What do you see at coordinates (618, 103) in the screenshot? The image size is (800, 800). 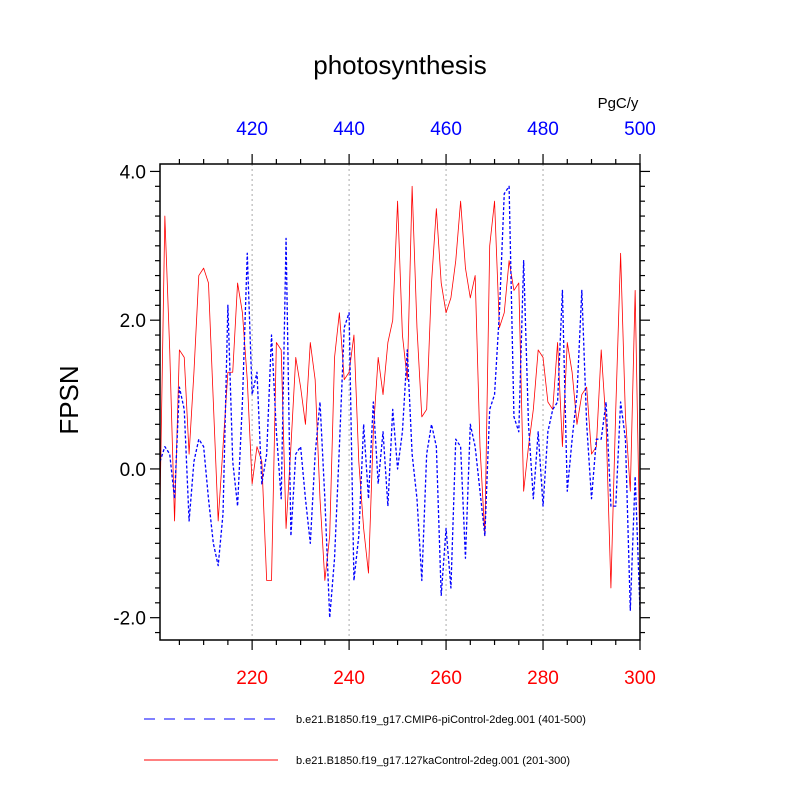 I see `units-label: PgC/y` at bounding box center [618, 103].